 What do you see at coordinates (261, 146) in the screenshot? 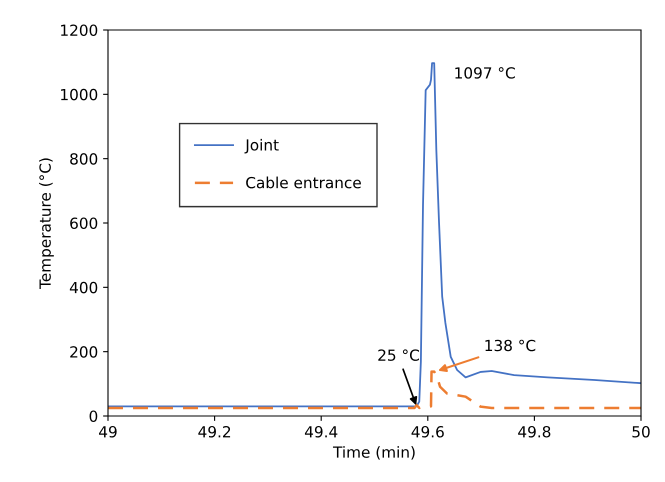
I see `legend-label: Joint` at bounding box center [261, 146].